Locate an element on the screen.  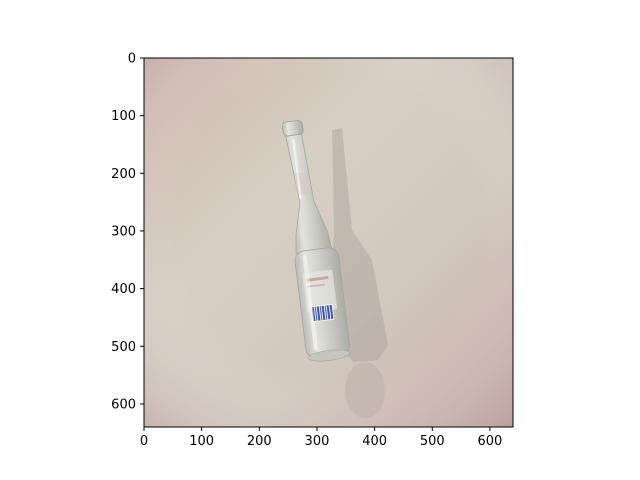
y-axis: 0 100 200 300 400 500 600 is located at coordinates (127, 232).